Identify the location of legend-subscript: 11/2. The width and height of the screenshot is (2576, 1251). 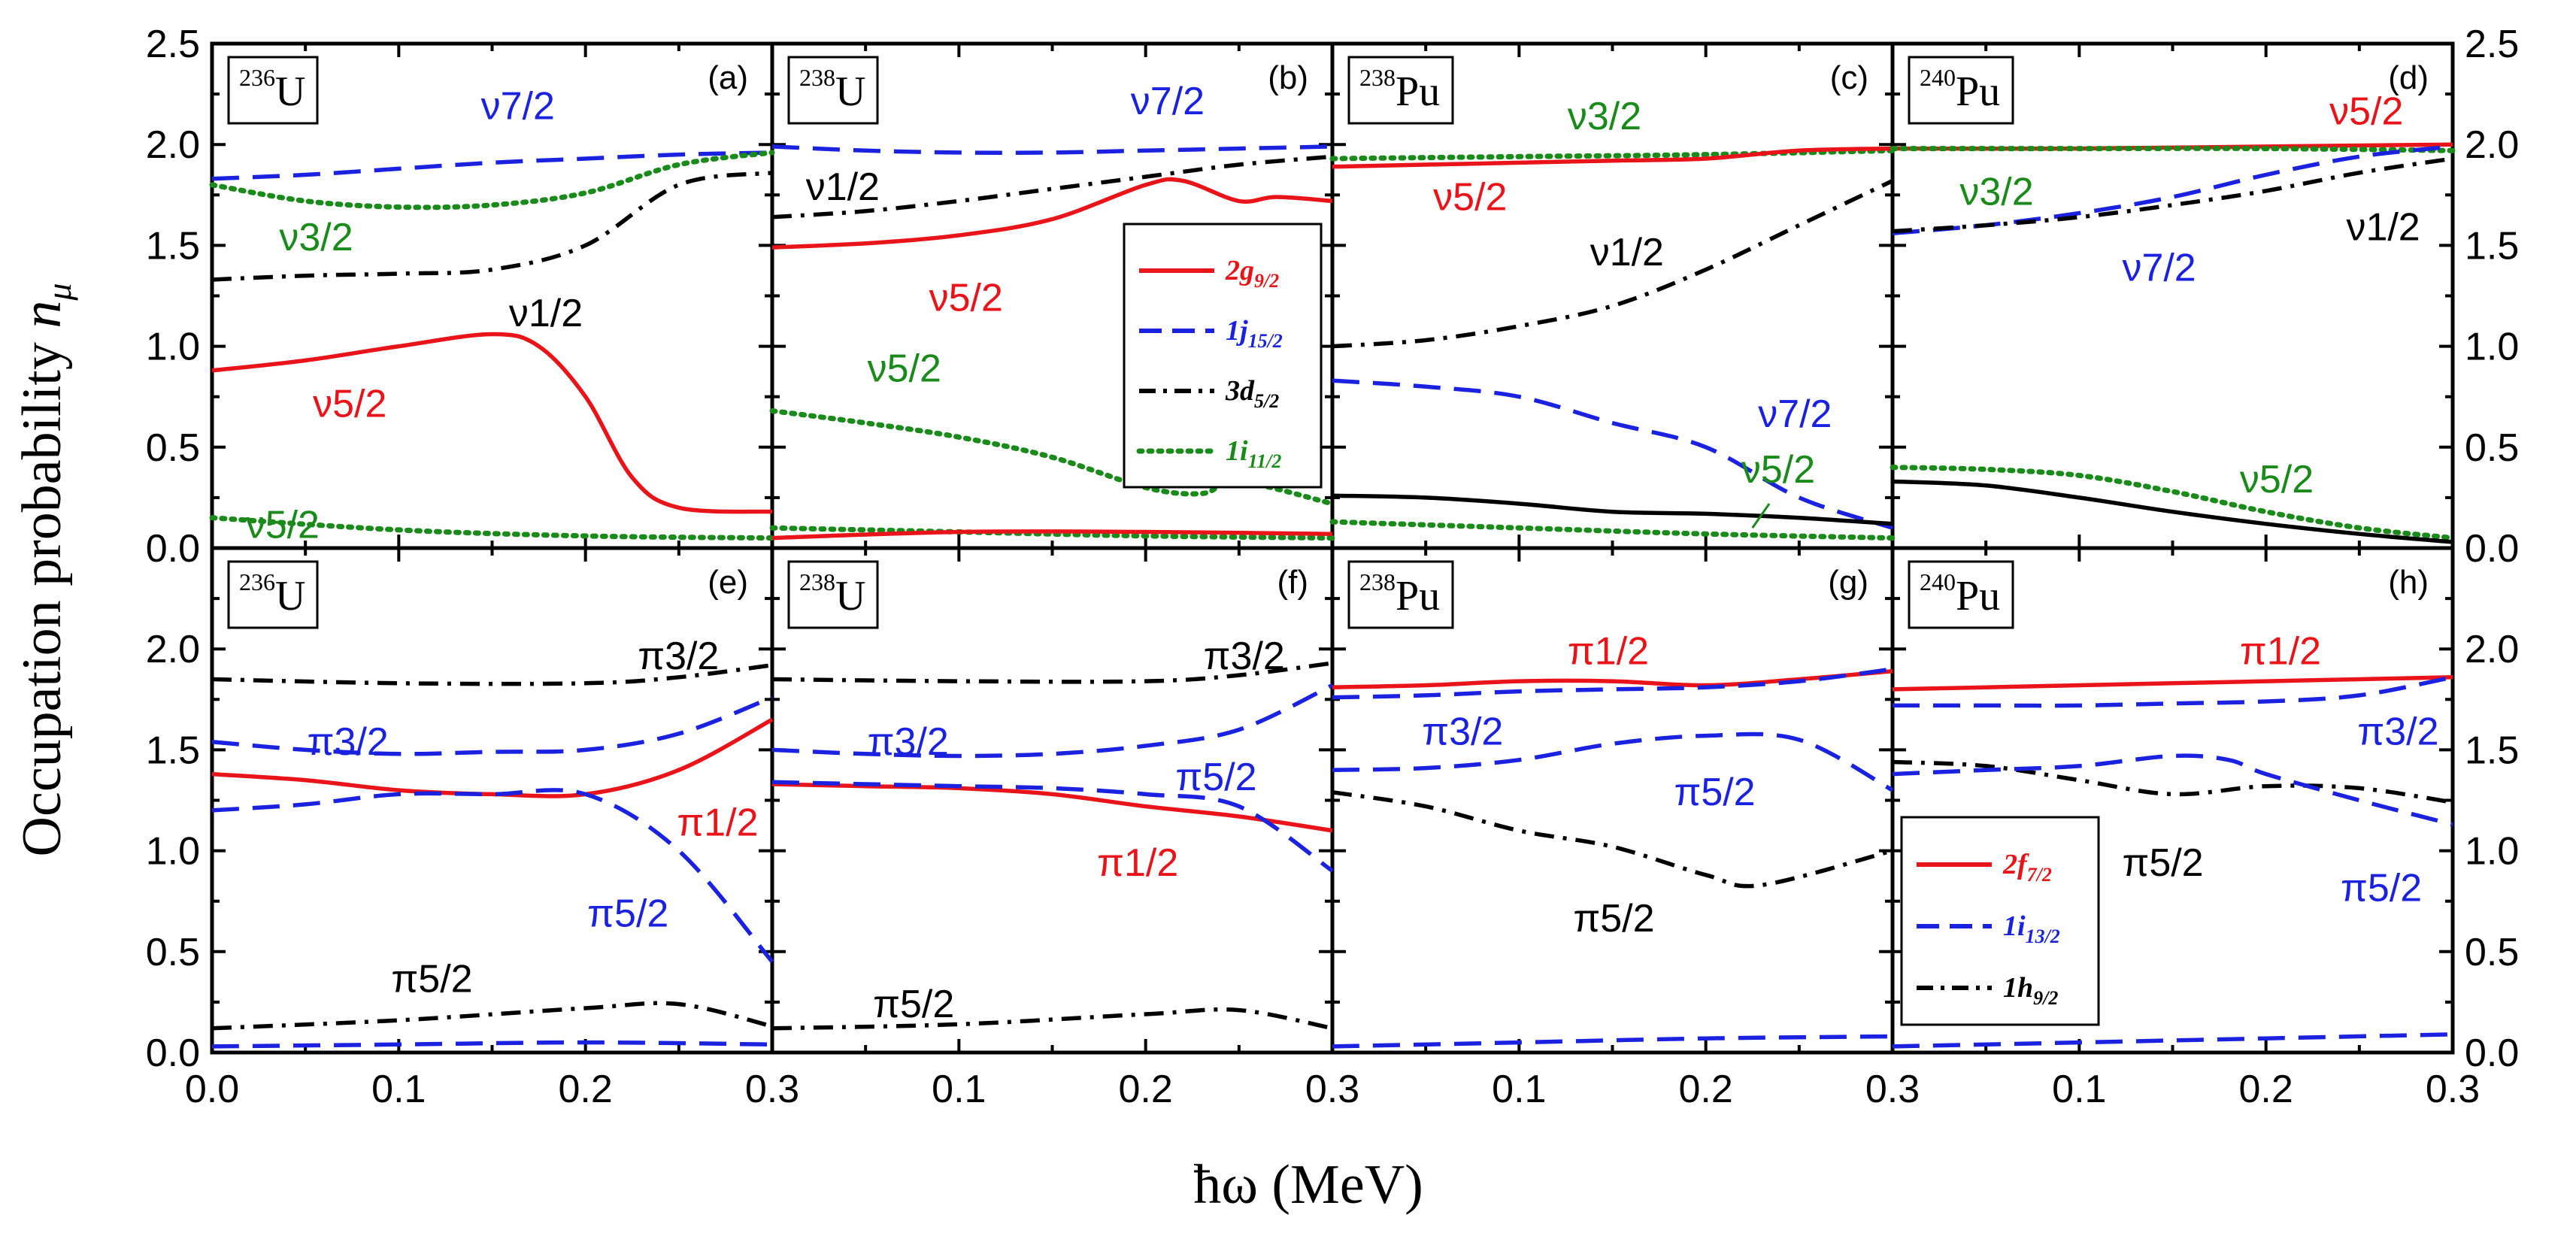
(1265, 461).